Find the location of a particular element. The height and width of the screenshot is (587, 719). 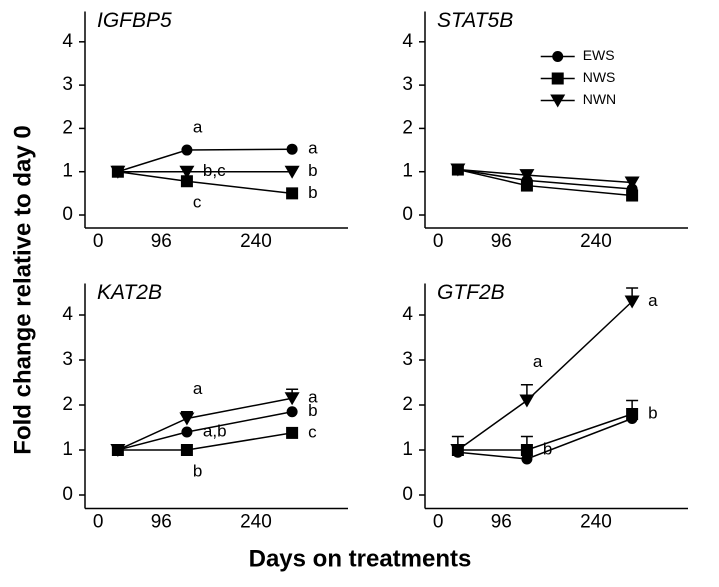

significance-label: b,c is located at coordinates (214, 170).